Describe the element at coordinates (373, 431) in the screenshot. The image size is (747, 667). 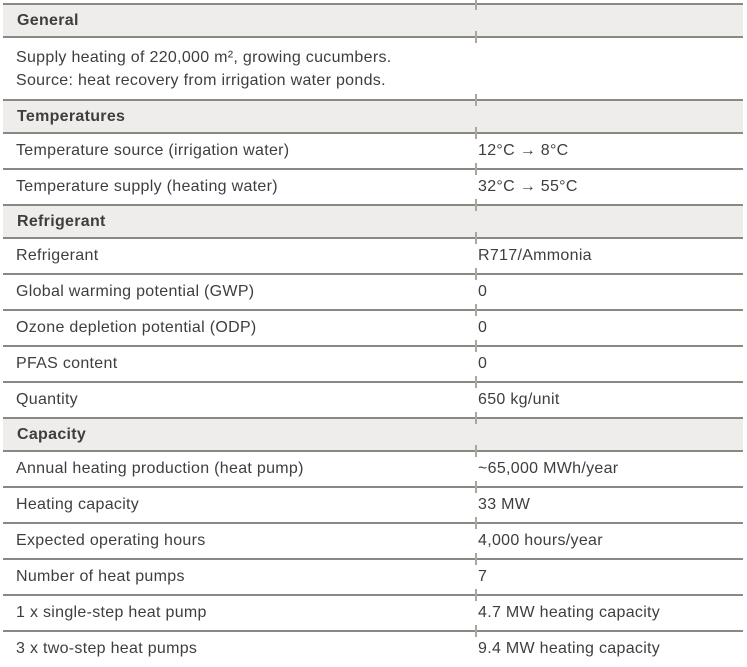
I see `section-header-capacity: Capacity` at that location.